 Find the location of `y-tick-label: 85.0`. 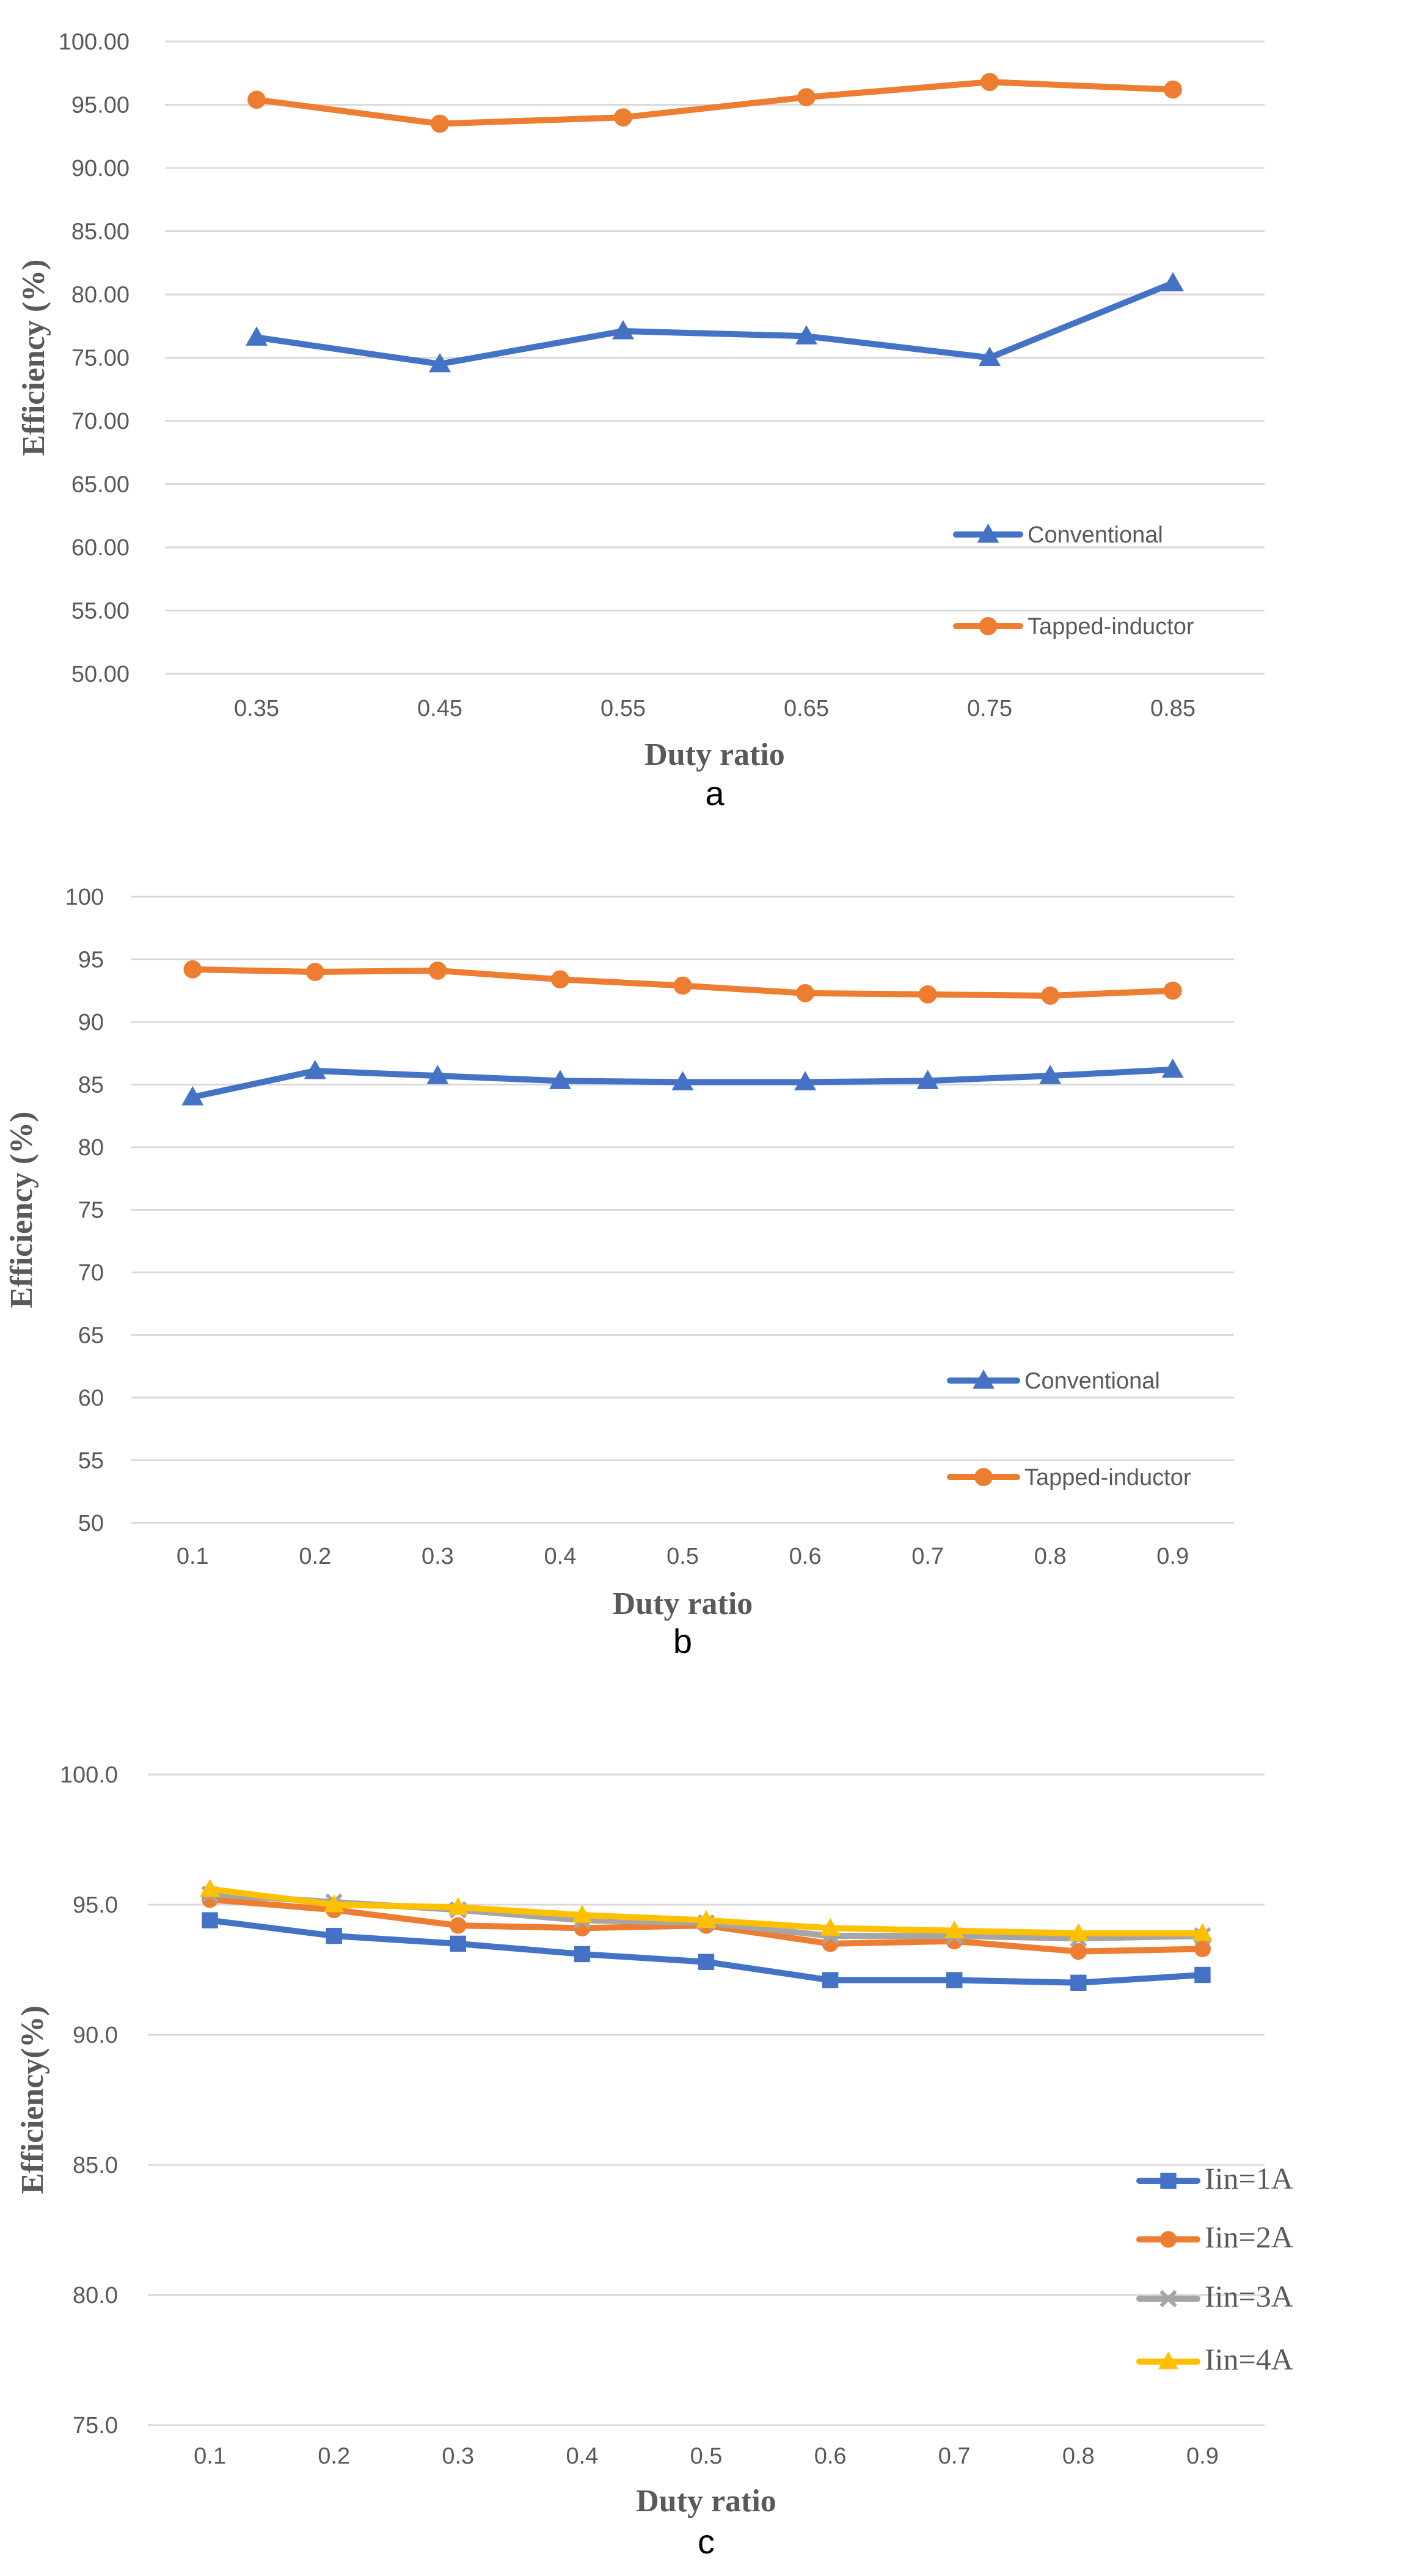

y-tick-label: 85.0 is located at coordinates (95, 2165).